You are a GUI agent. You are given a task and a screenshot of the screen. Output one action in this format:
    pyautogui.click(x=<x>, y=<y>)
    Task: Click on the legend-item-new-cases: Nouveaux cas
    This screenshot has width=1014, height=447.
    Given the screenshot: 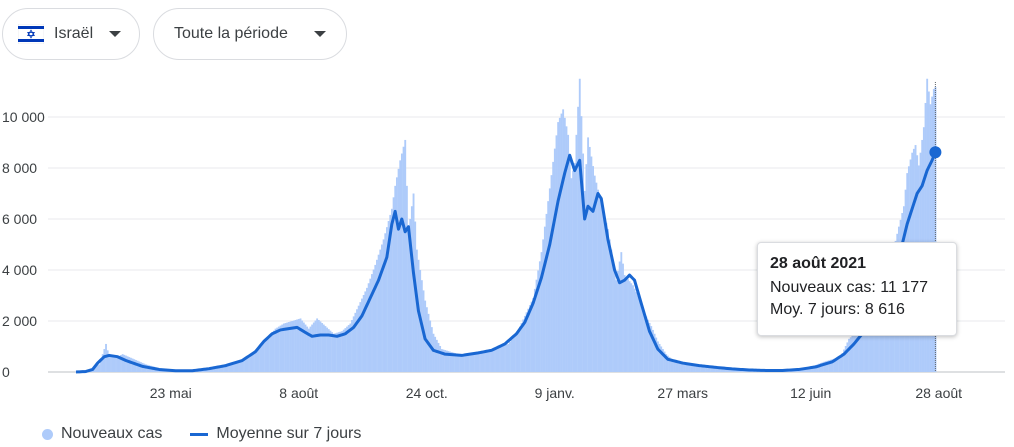 What is the action you would take?
    pyautogui.click(x=102, y=434)
    